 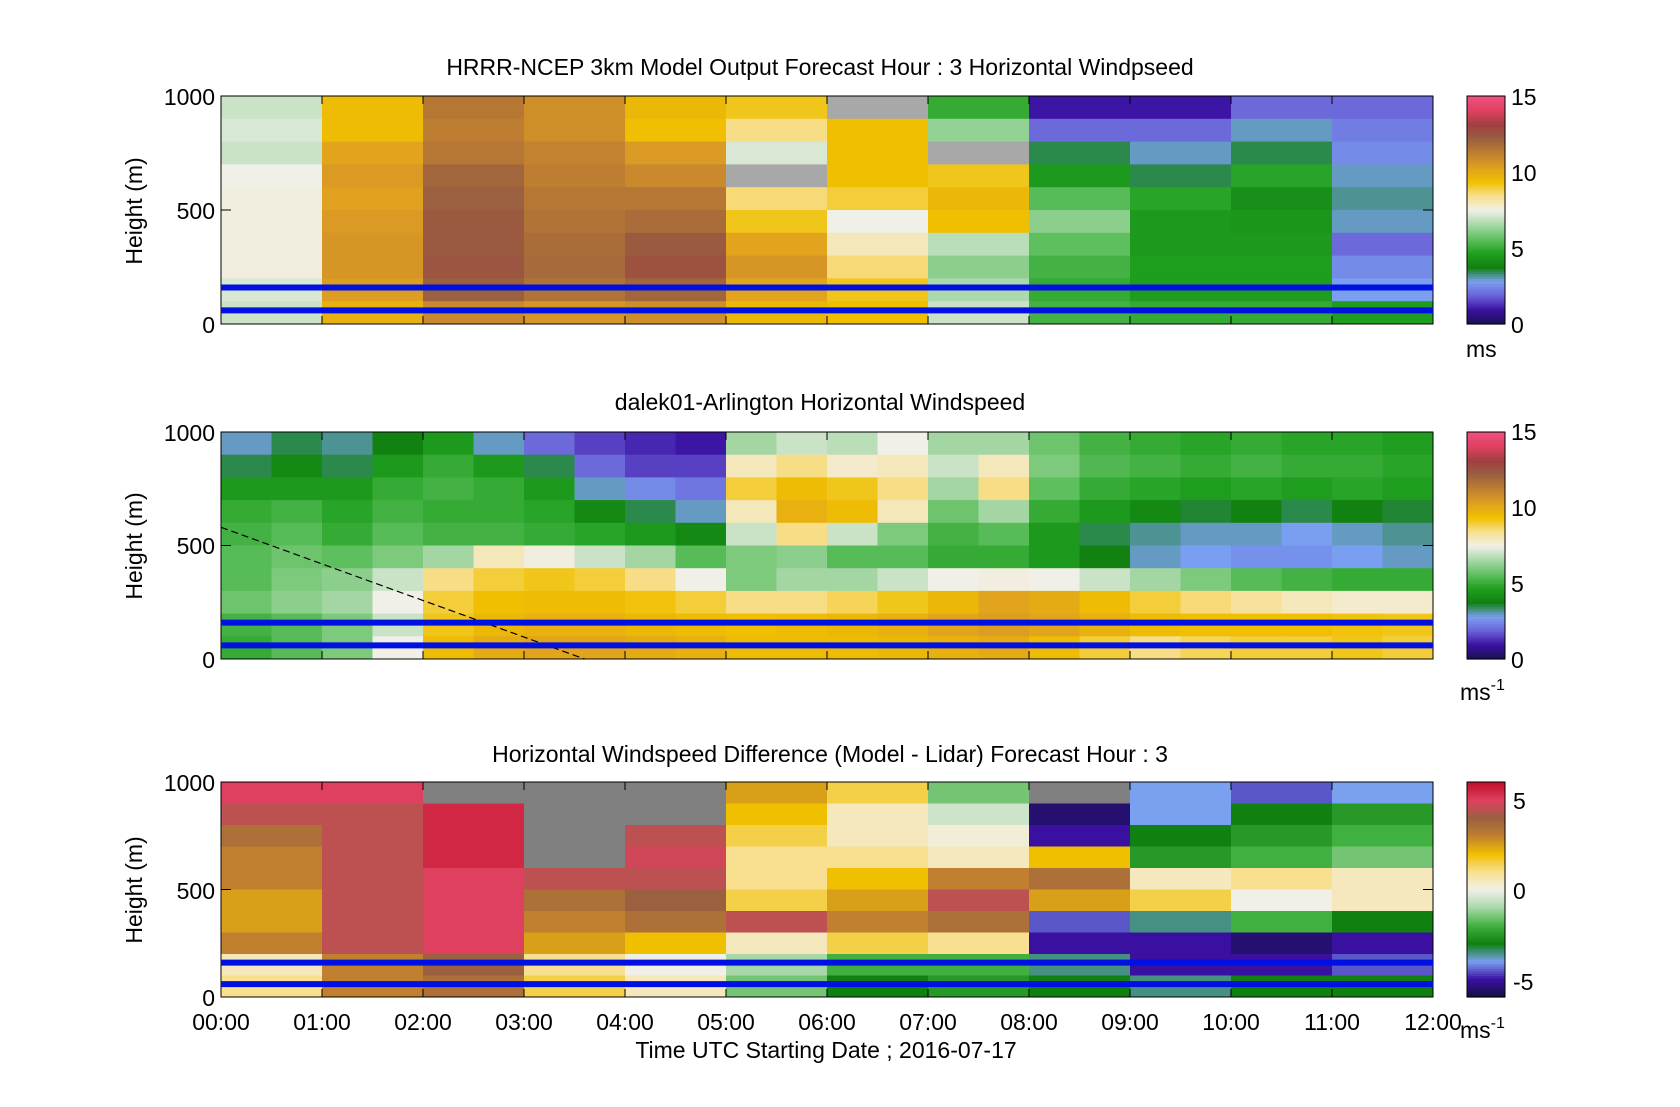 What do you see at coordinates (1517, 325) in the screenshot?
I see `colorbar-ticklabel-0: 0` at bounding box center [1517, 325].